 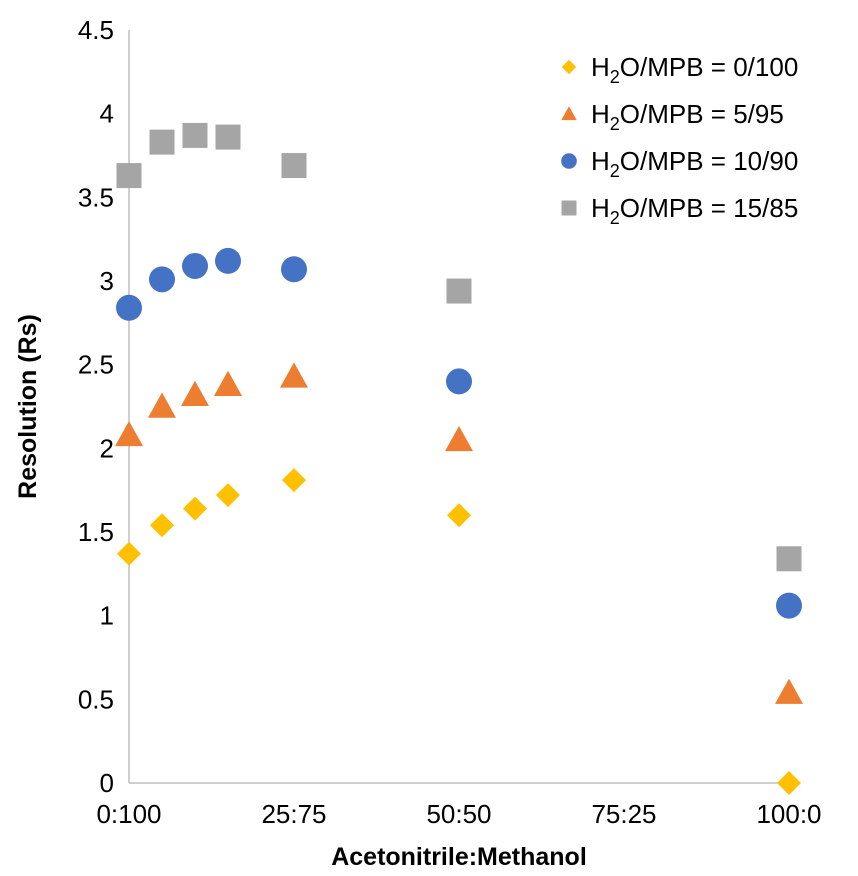 What do you see at coordinates (107, 281) in the screenshot?
I see `y-tick-label: 3` at bounding box center [107, 281].